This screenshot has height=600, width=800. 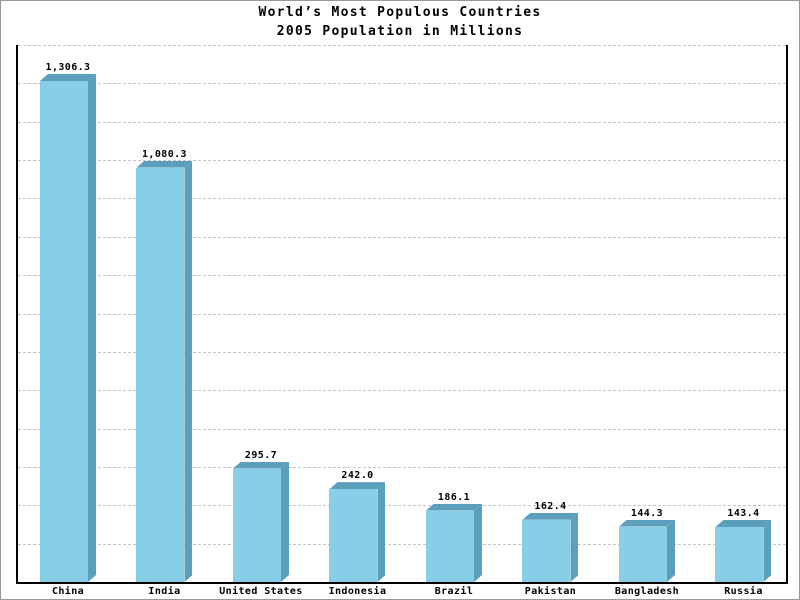 What do you see at coordinates (647, 513) in the screenshot?
I see `value-label-bangladesh: 144.3` at bounding box center [647, 513].